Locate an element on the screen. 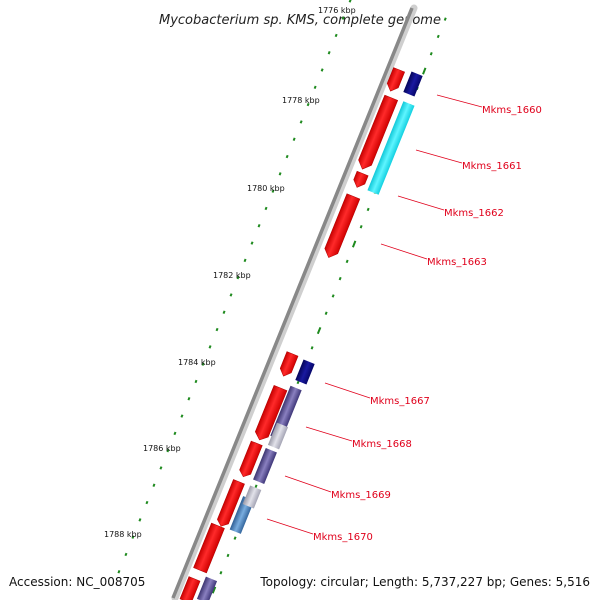 The width and height of the screenshot is (600, 600). tick-label: 1786 kbp is located at coordinates (162, 448).